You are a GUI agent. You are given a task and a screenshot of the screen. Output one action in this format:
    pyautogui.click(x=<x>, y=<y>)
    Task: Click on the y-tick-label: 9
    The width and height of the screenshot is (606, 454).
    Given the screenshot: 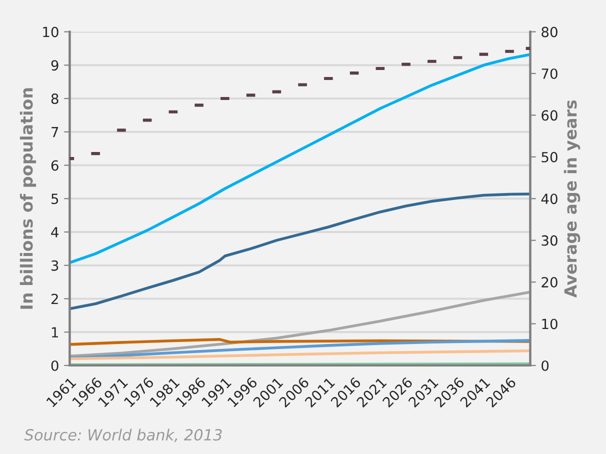 What is the action you would take?
    pyautogui.click(x=54, y=65)
    